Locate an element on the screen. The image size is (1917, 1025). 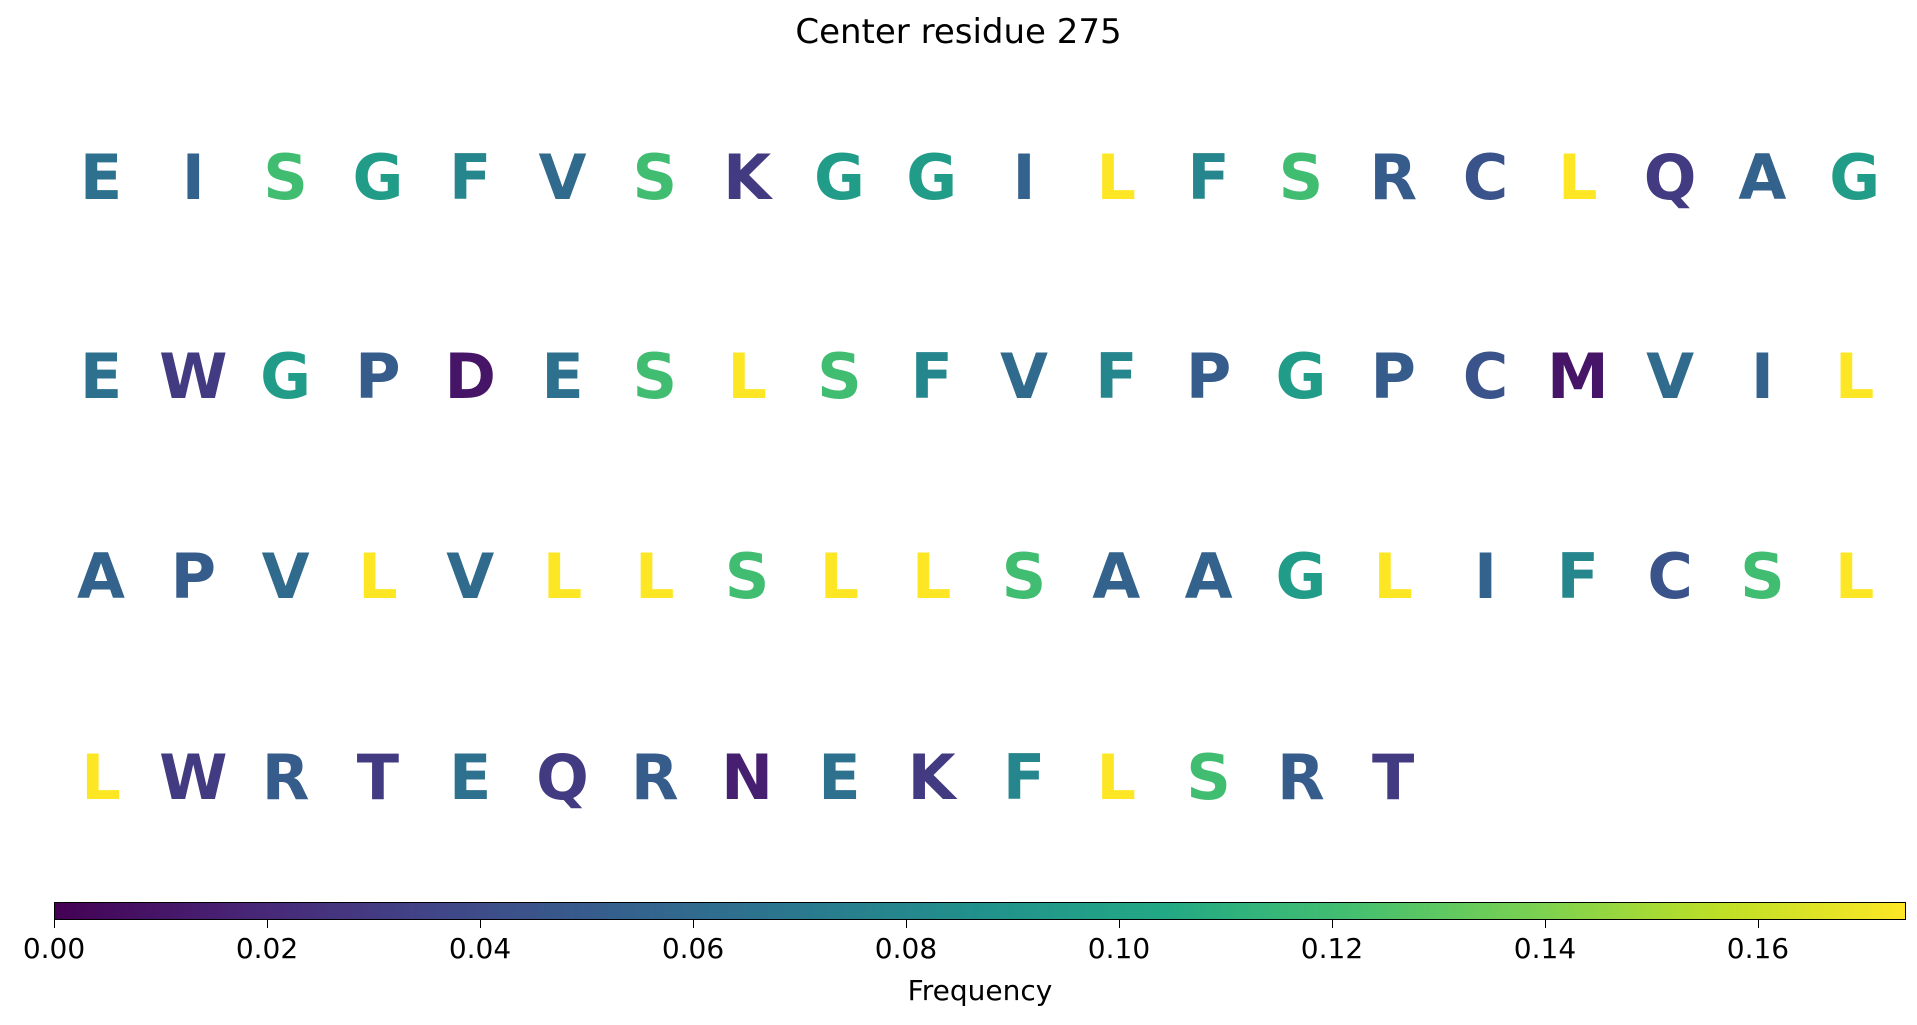
colorbar-tick-label: 0.16 is located at coordinates (1758, 948).